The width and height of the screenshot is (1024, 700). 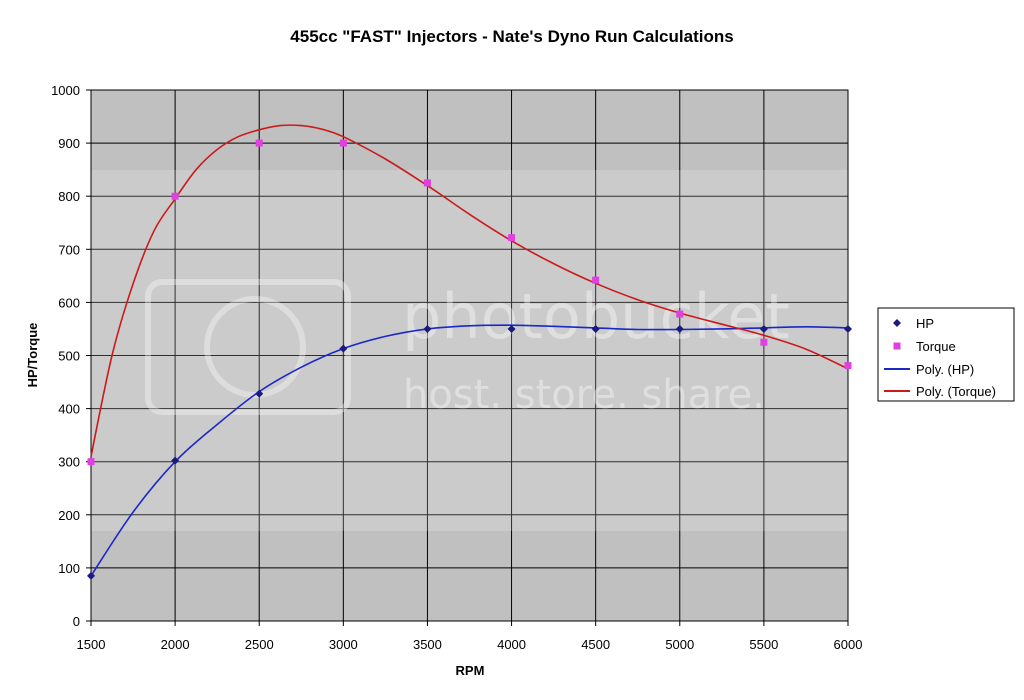 I want to click on y-tick-label: 700, so click(x=69, y=249).